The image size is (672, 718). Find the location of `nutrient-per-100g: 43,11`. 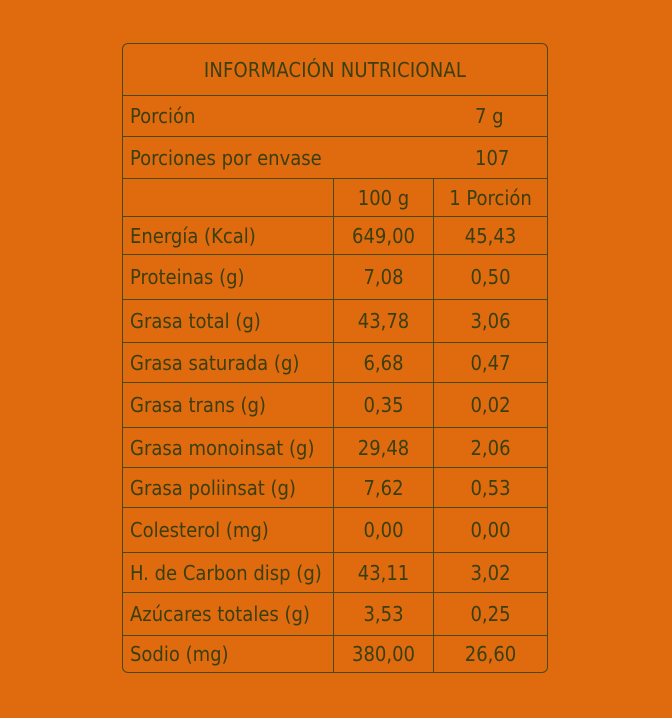

nutrient-per-100g: 43,11 is located at coordinates (383, 572).